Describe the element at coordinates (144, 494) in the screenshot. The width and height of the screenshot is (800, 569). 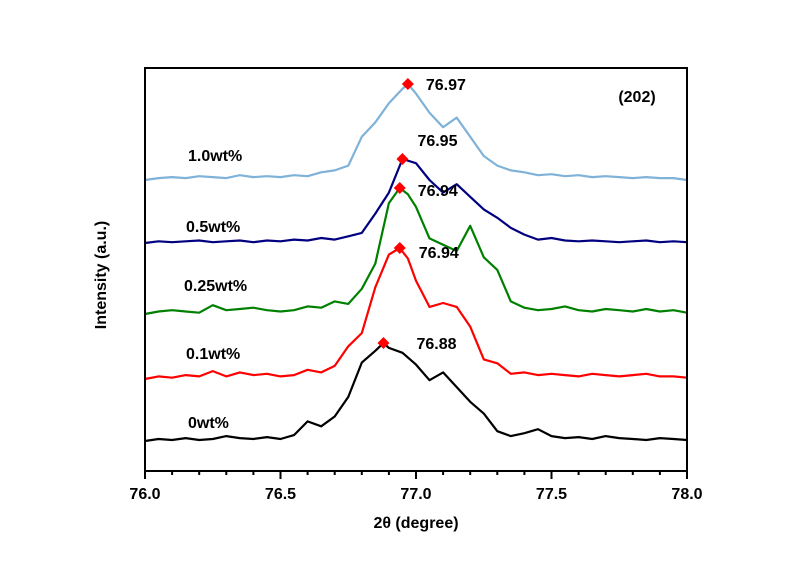
I see `x-tick-label: 76.0` at that location.